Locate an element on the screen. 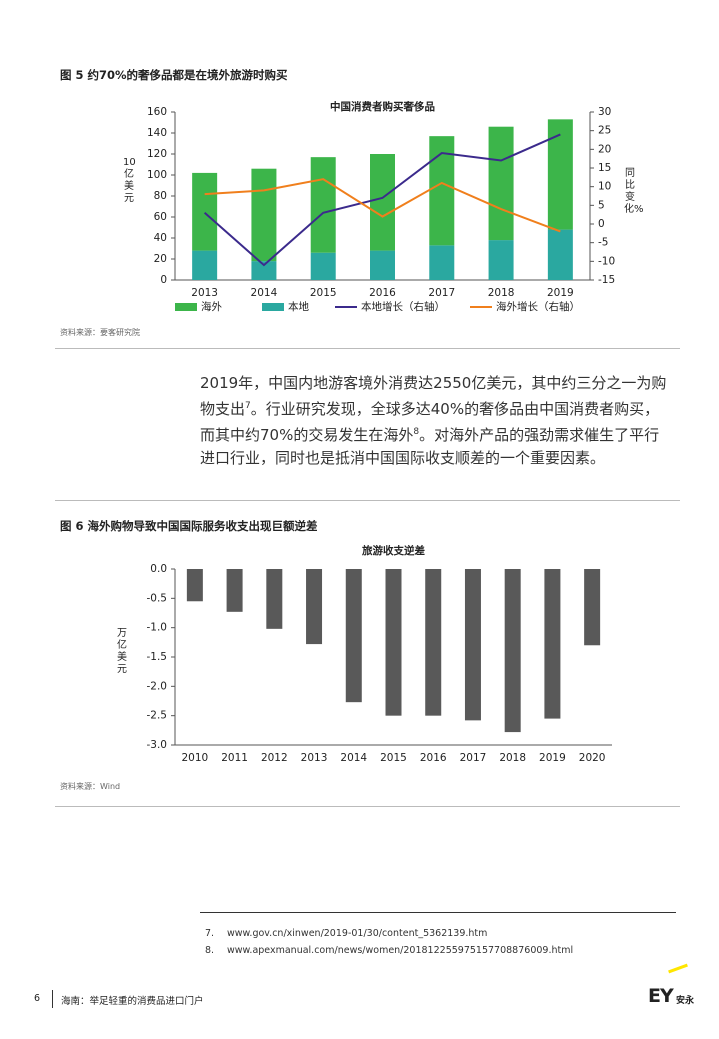  y-tick-label: 160 is located at coordinates (157, 112).